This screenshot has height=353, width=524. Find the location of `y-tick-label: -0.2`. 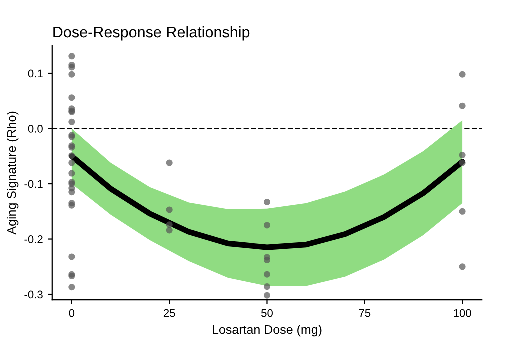

y-tick-label: -0.2 is located at coordinates (33, 240).